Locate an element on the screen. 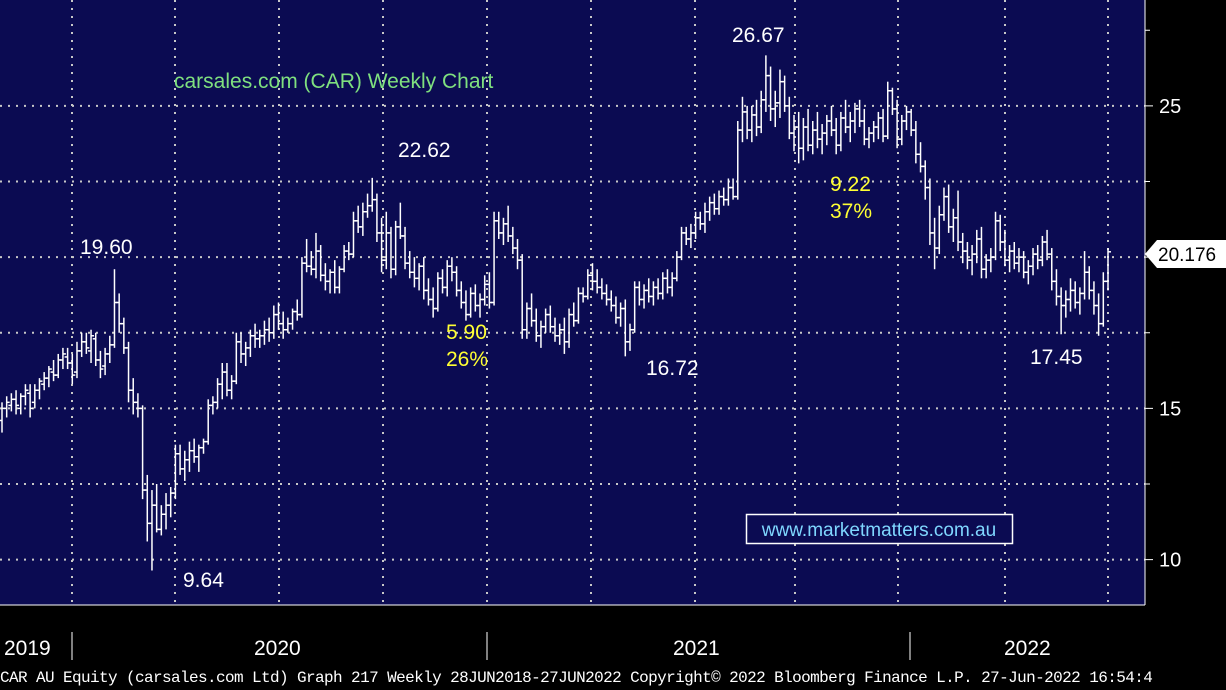  time-axis is located at coordinates (613, 636).